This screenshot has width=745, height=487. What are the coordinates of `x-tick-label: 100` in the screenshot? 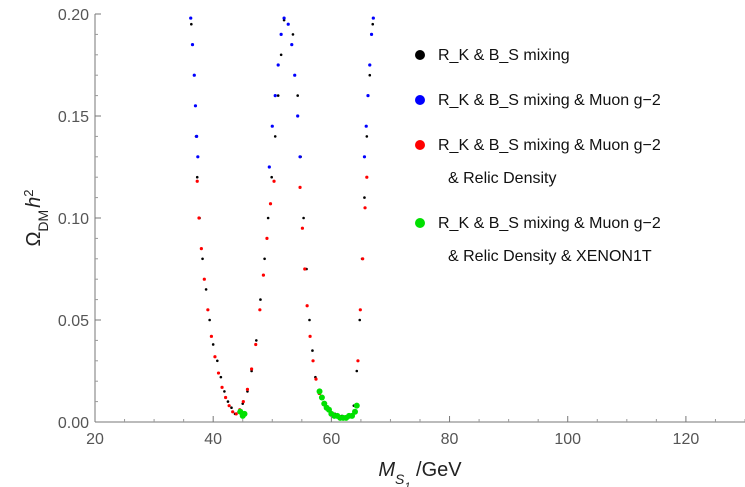 It's located at (567, 439).